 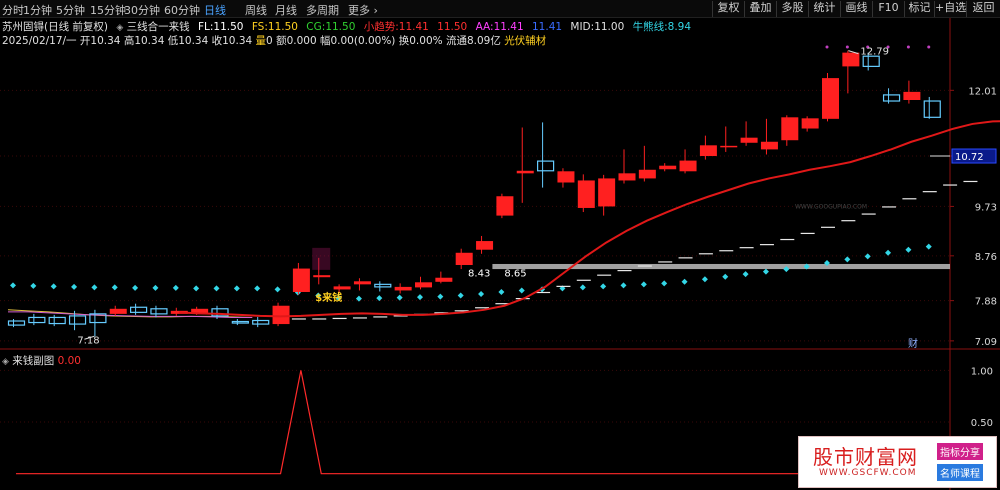 I want to click on timeframe-tab-1: 1分钟, so click(x=37, y=10).